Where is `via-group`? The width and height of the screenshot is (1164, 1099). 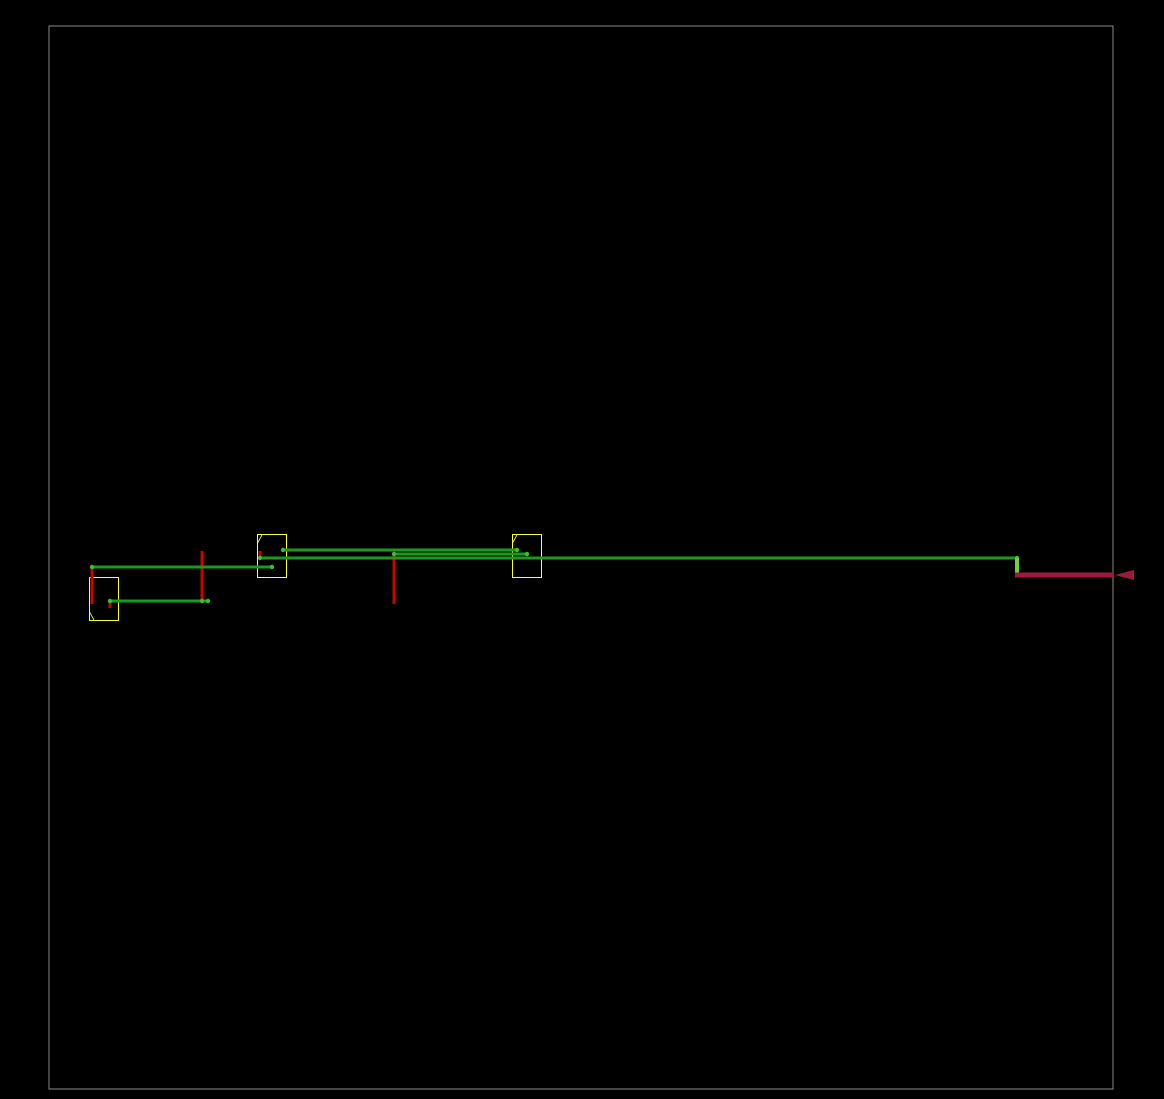 via-group is located at coordinates (554, 575).